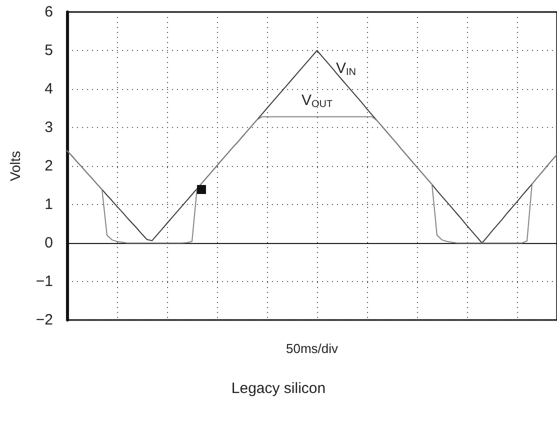 This screenshot has width=557, height=421. Describe the element at coordinates (48, 204) in the screenshot. I see `y-tick-label: 1` at that location.